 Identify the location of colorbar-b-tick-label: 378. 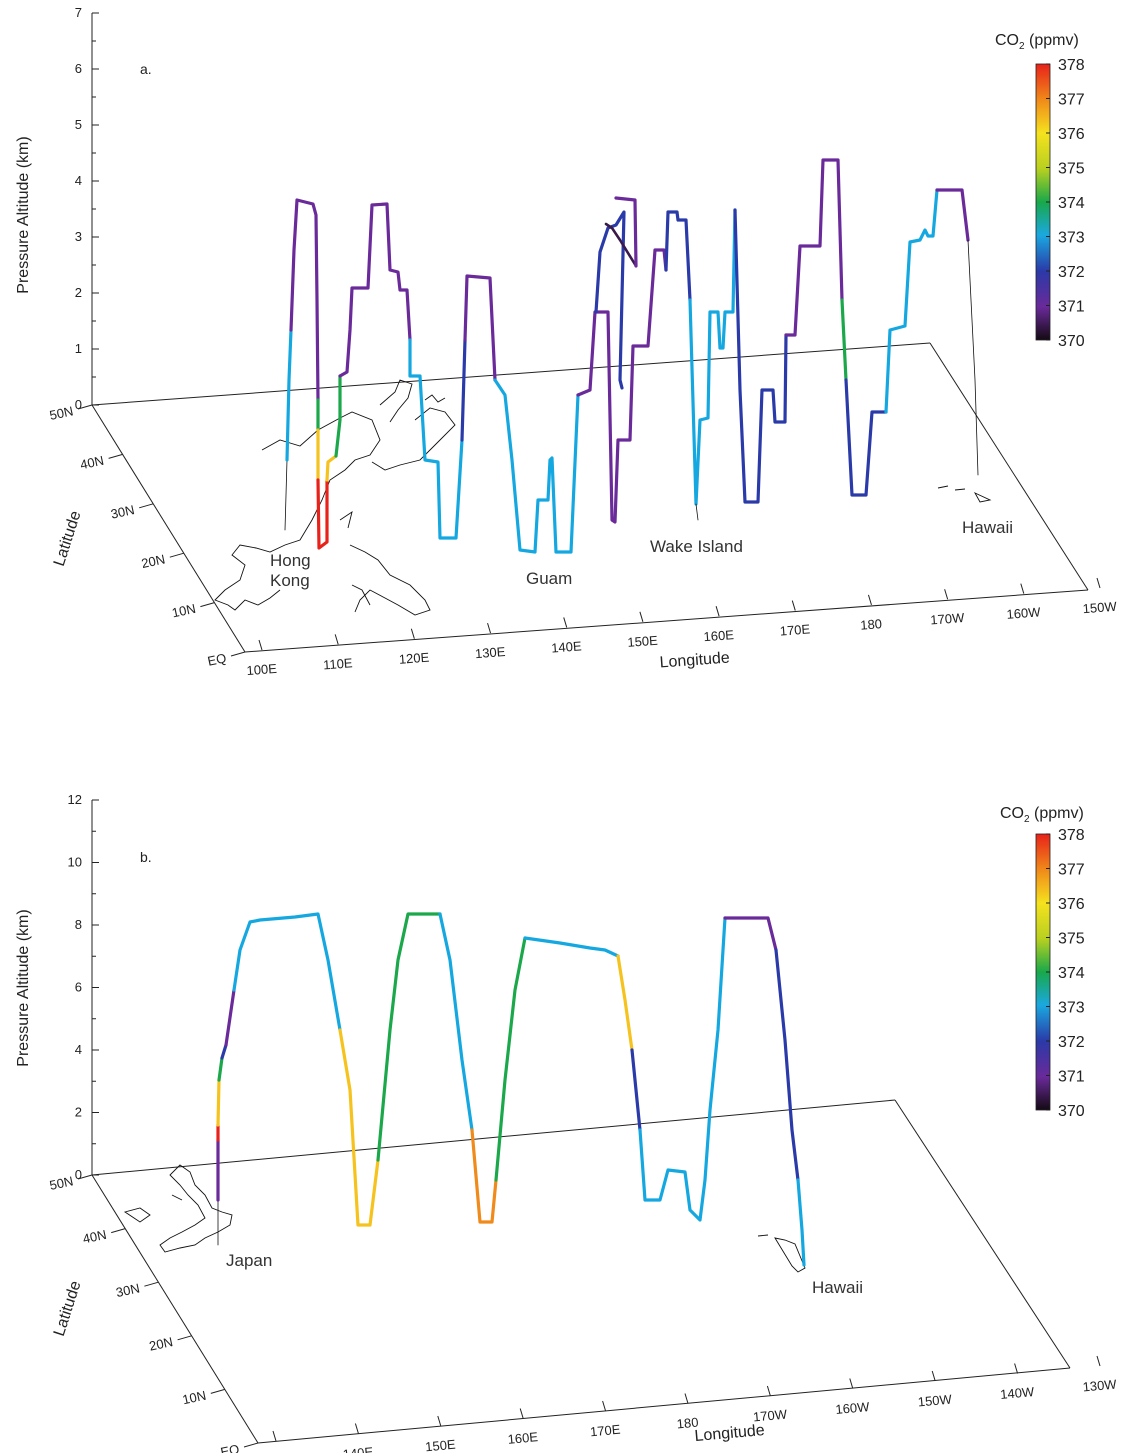
(1071, 835).